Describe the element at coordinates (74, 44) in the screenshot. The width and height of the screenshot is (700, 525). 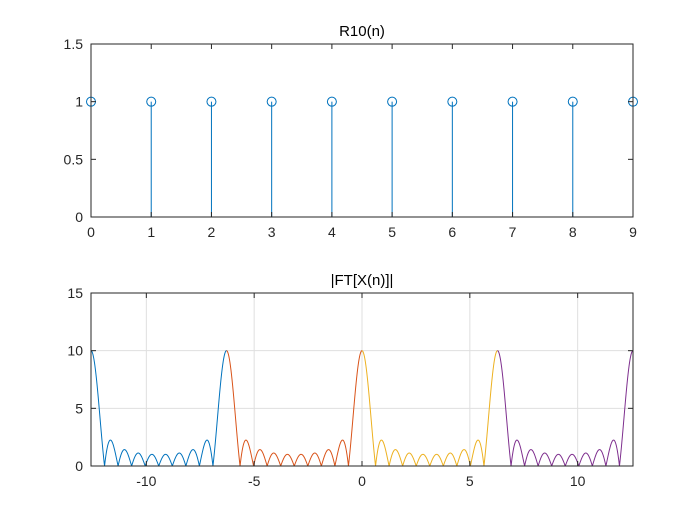
I see `stem-plot-y-tick-label: 1.5` at that location.